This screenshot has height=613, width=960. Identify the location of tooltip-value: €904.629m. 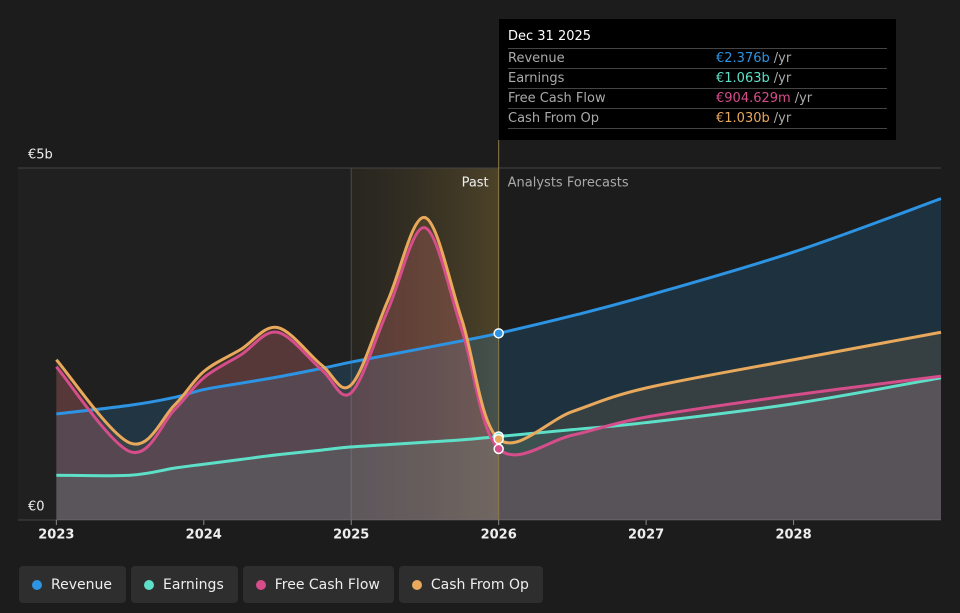
(753, 98).